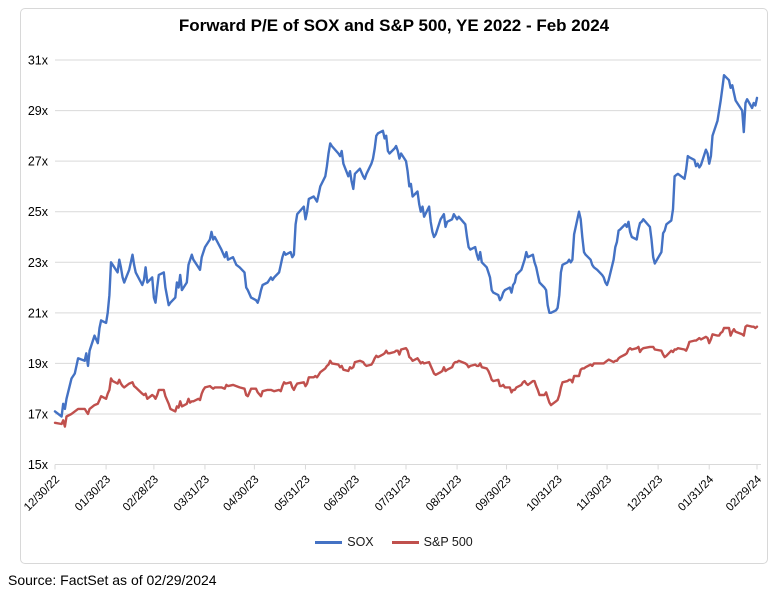  Describe the element at coordinates (38, 465) in the screenshot. I see `y-axis-label: 15x` at that location.